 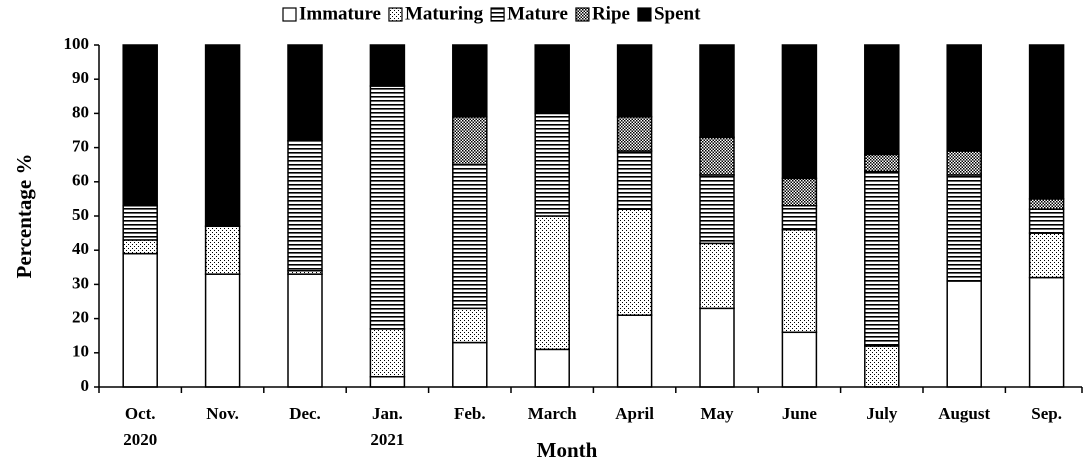 What do you see at coordinates (717, 413) in the screenshot?
I see `x-tick-label: May` at bounding box center [717, 413].